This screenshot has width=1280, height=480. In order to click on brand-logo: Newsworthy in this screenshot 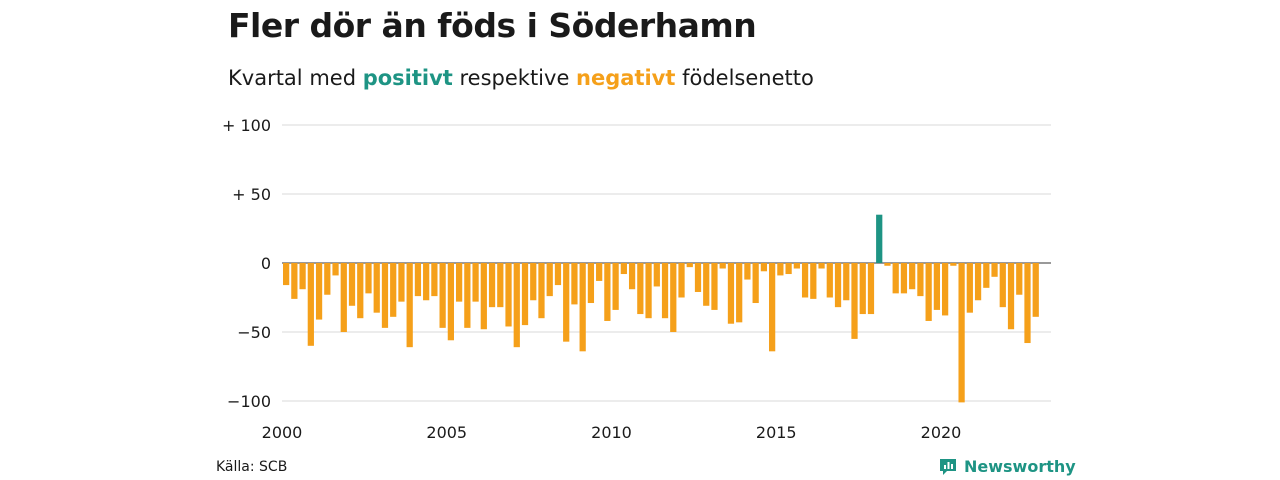, I will do `click(1007, 466)`.